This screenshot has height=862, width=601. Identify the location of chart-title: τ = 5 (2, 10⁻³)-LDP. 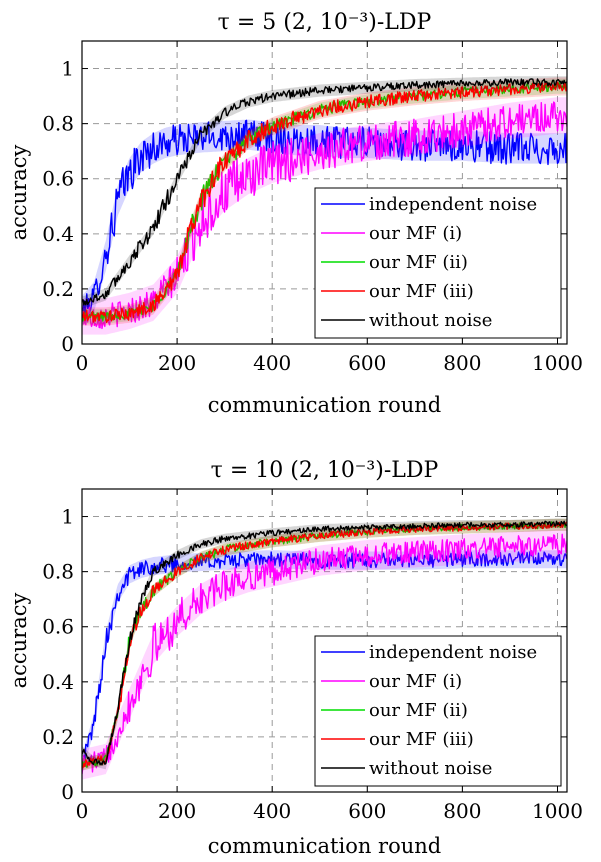
(325, 22).